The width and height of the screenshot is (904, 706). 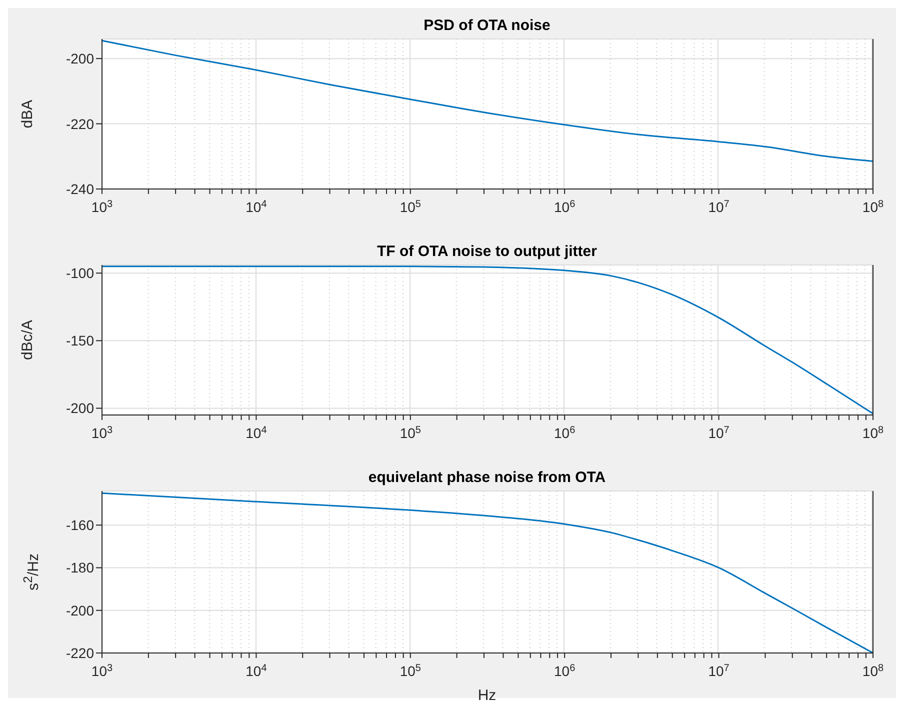 I want to click on y-tick-label: -160, so click(x=80, y=525).